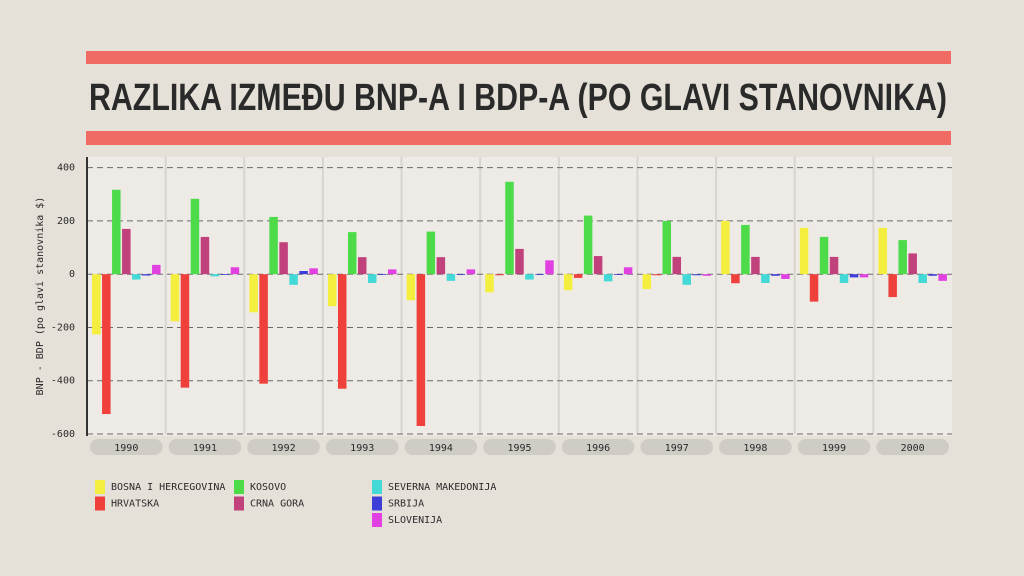  I want to click on x-tick-label: 1999, so click(834, 448).